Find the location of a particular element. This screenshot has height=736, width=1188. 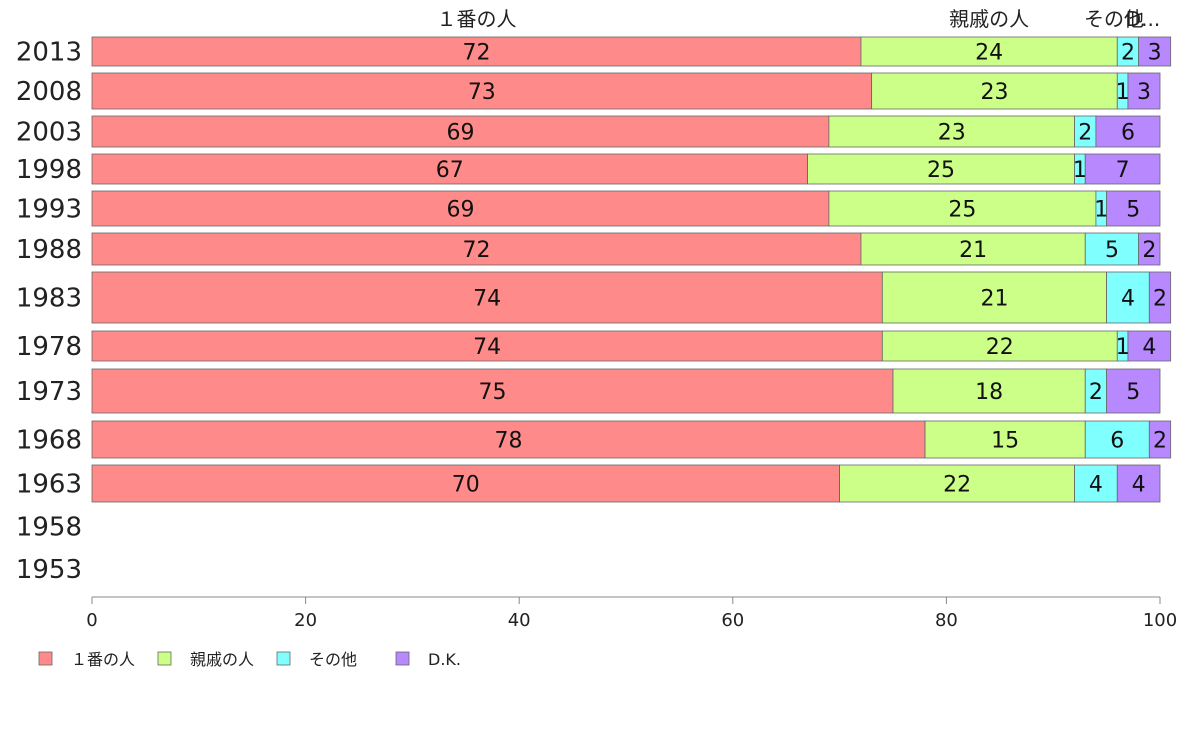

legend-label: 親戚の人 is located at coordinates (222, 659).